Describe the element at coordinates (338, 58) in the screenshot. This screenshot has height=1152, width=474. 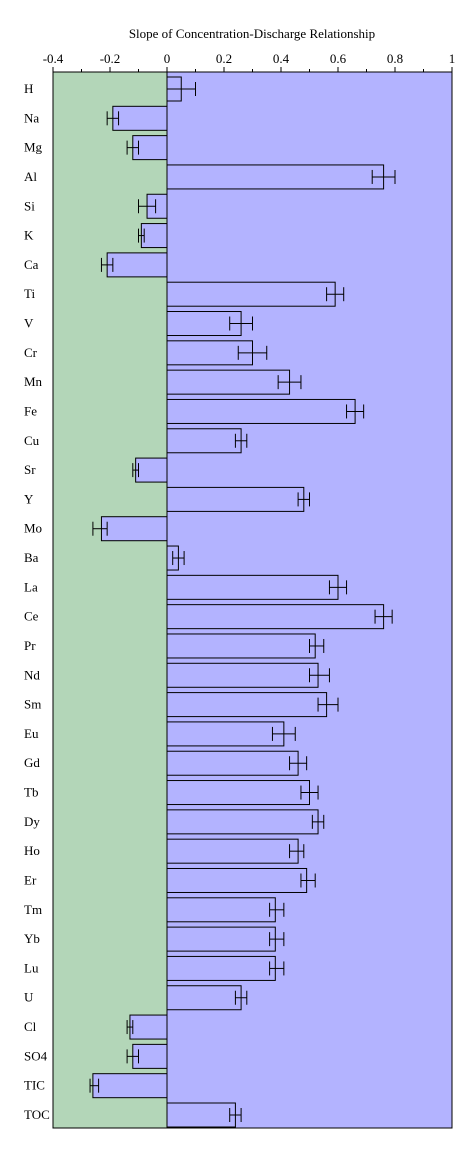
I see `x-tick-label: 0.6` at that location.